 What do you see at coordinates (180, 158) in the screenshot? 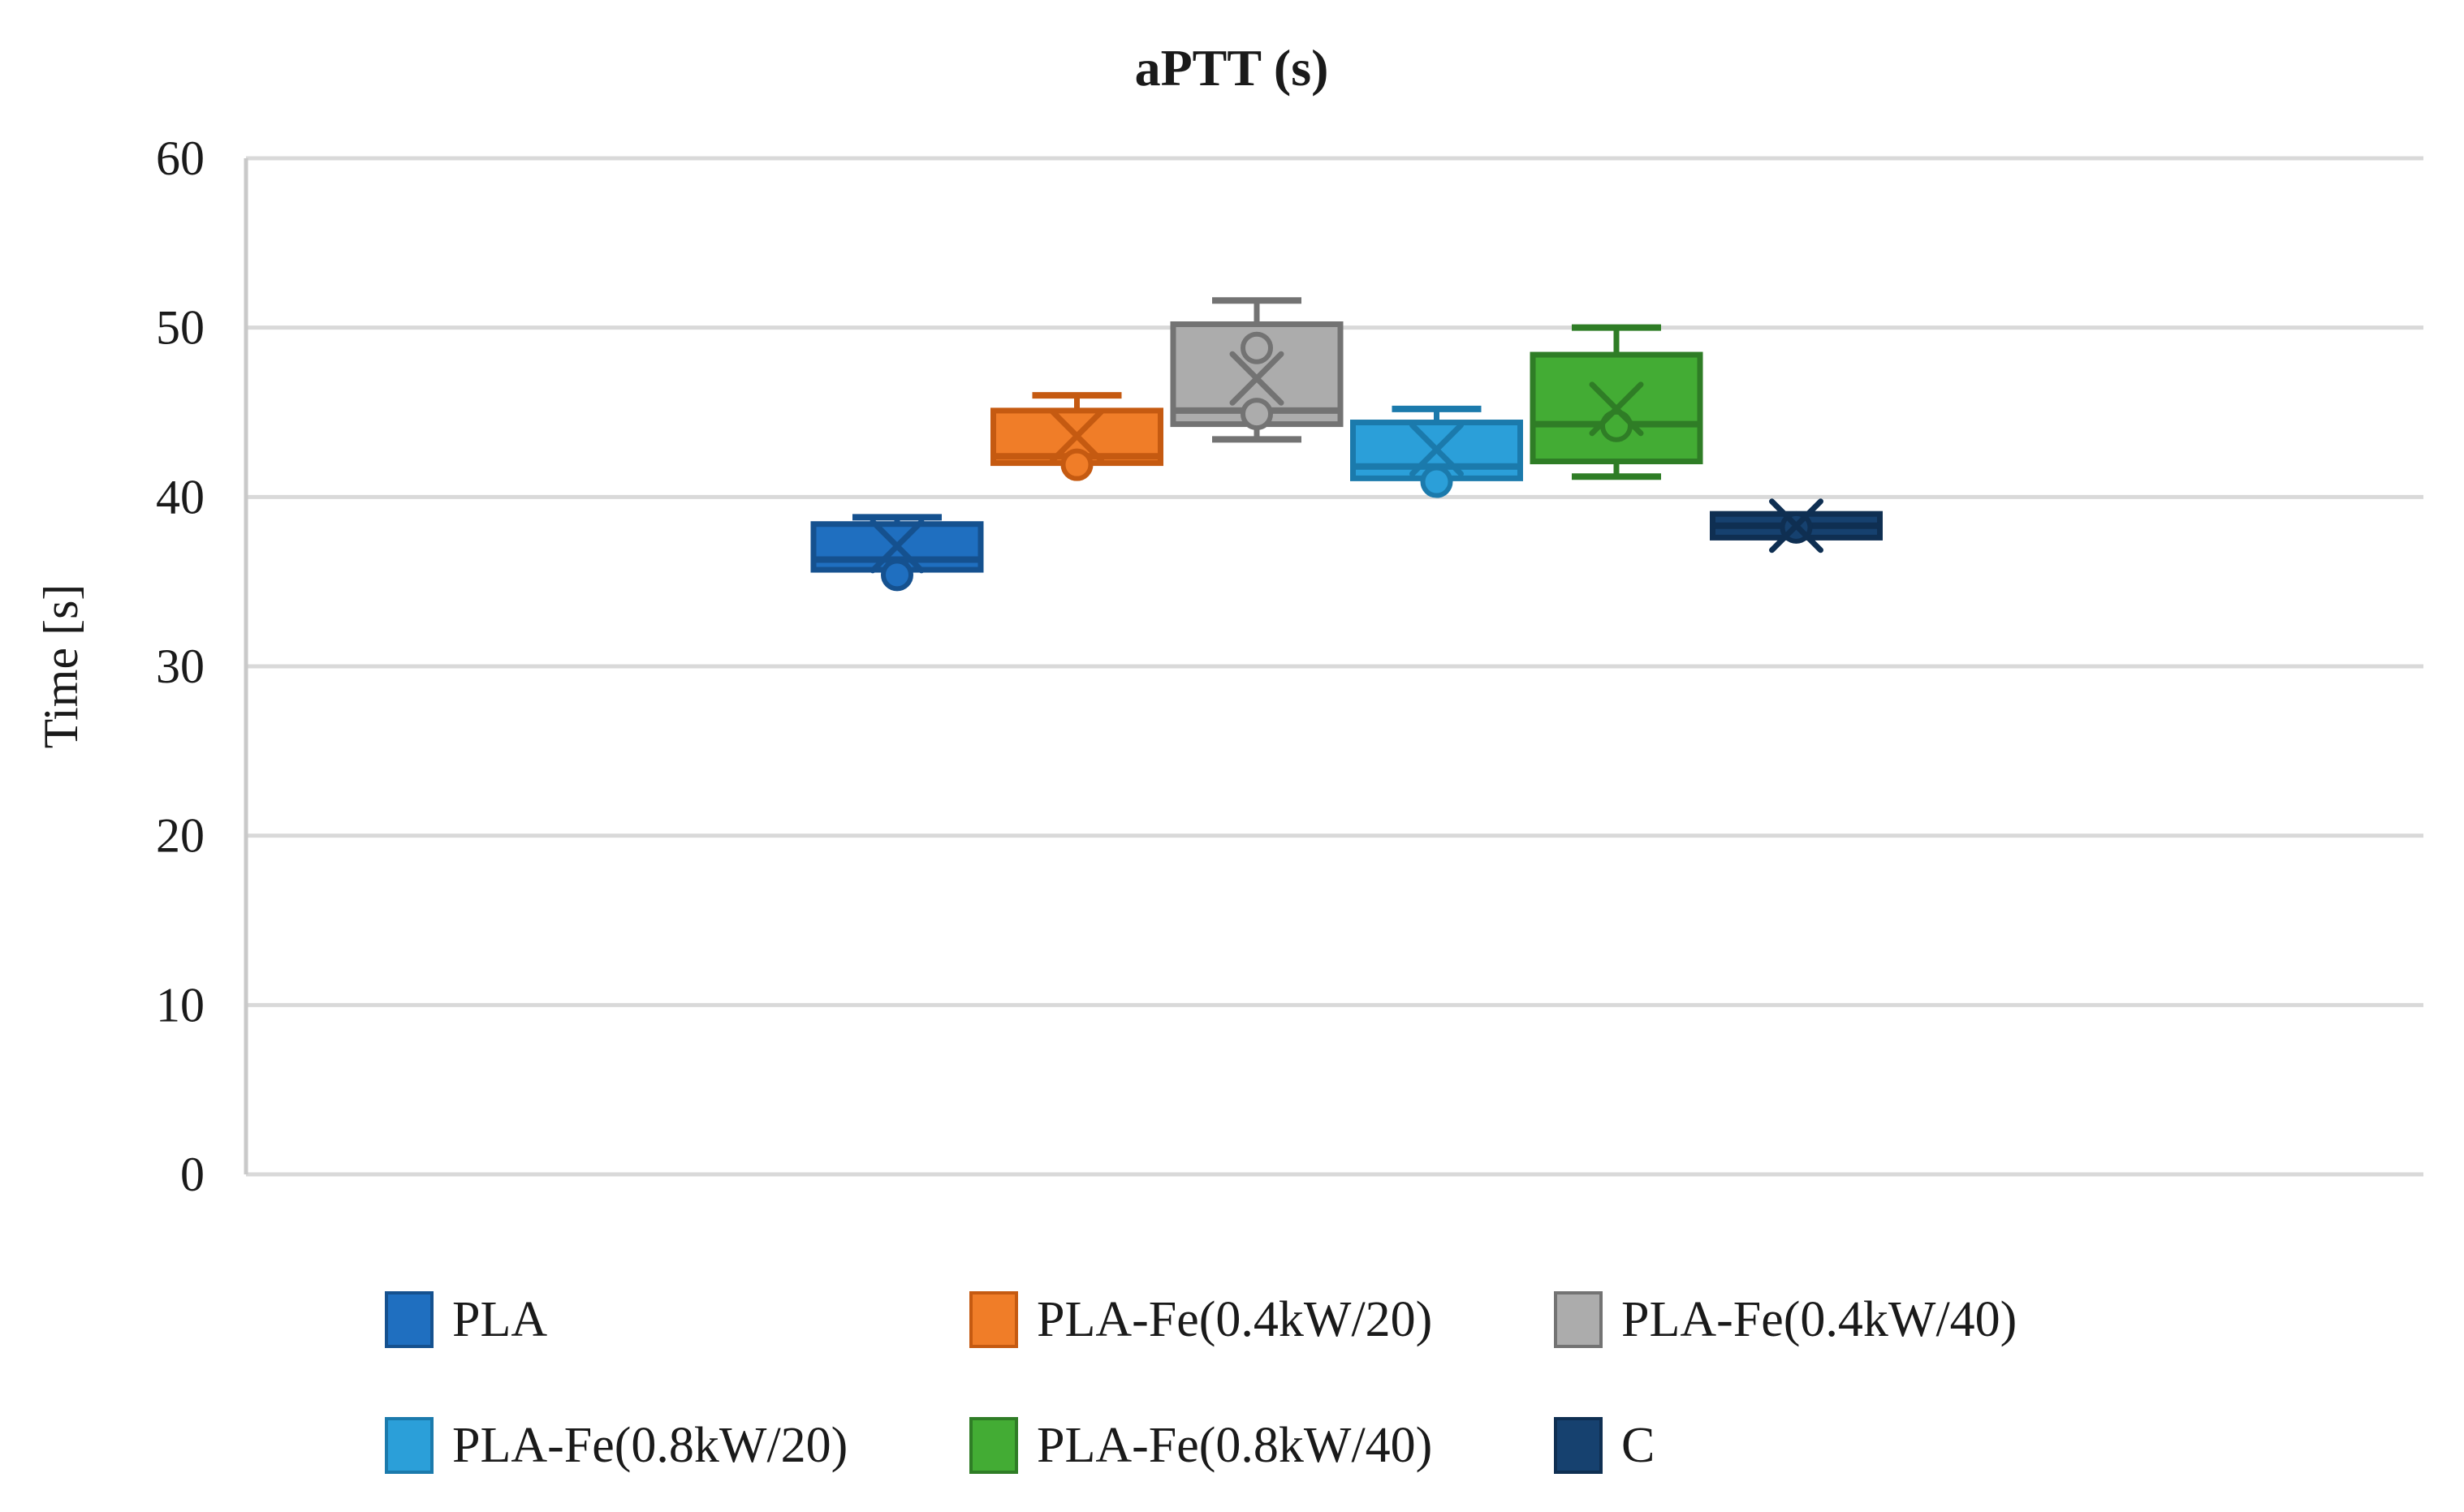
I see `y-tick-label: 60` at bounding box center [180, 158].